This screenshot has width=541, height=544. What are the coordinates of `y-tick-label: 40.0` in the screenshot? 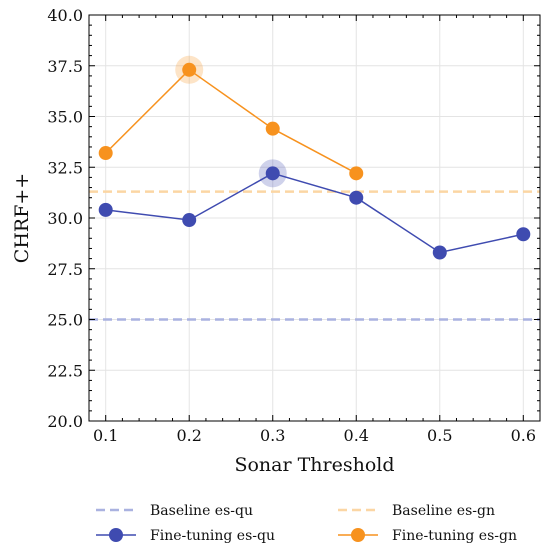 It's located at (65, 15).